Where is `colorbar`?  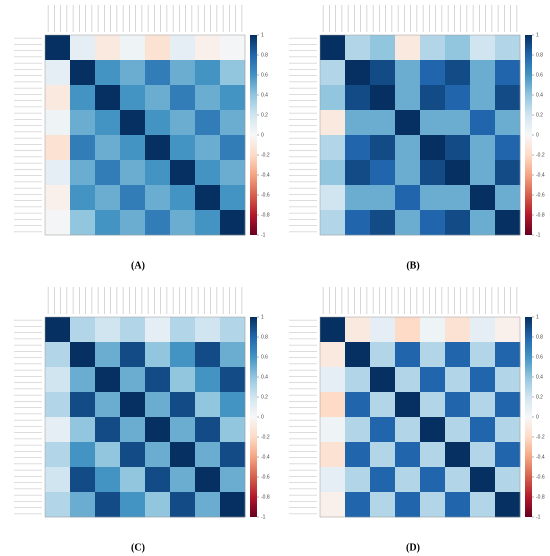
colorbar is located at coordinates (528, 135).